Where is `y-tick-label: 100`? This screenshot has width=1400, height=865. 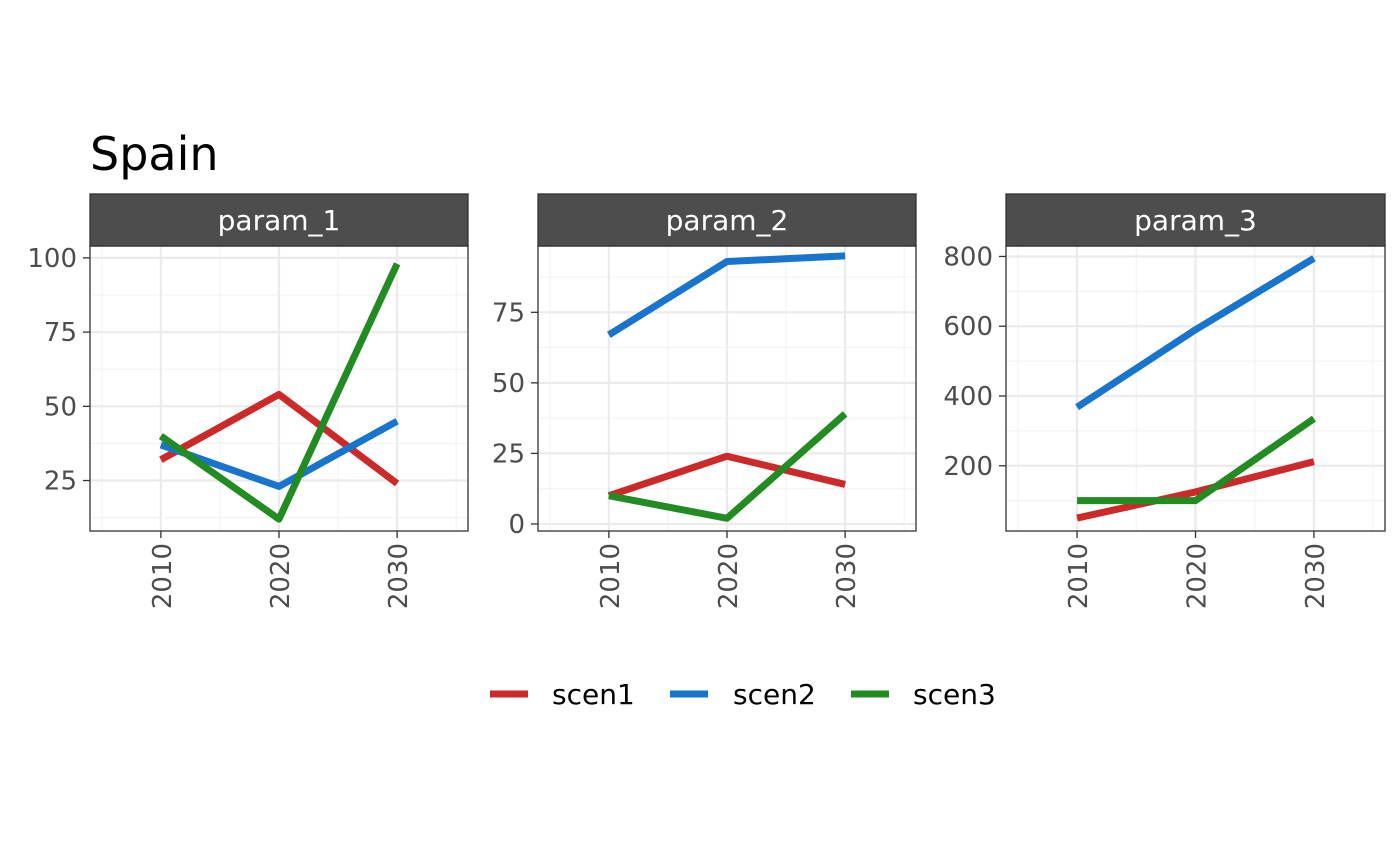 y-tick-label: 100 is located at coordinates (52, 259).